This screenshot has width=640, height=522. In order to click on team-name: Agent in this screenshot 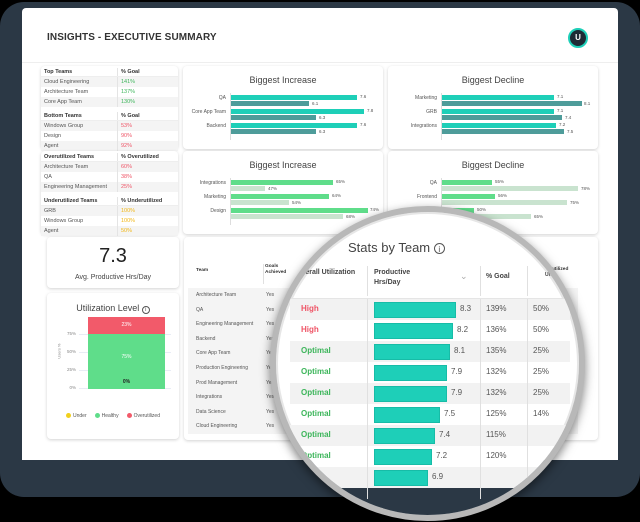, I will do `click(81, 231)`.